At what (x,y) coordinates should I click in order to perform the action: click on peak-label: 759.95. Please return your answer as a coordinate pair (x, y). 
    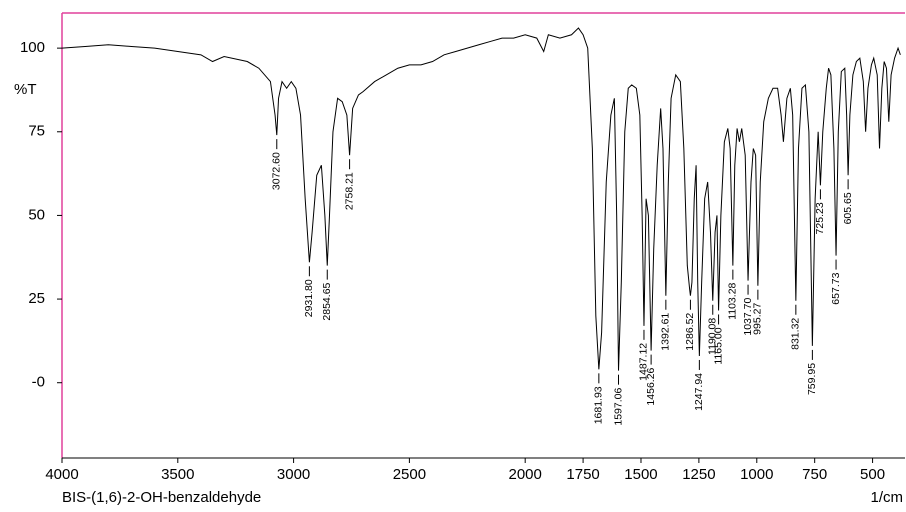
    Looking at the image, I should click on (812, 379).